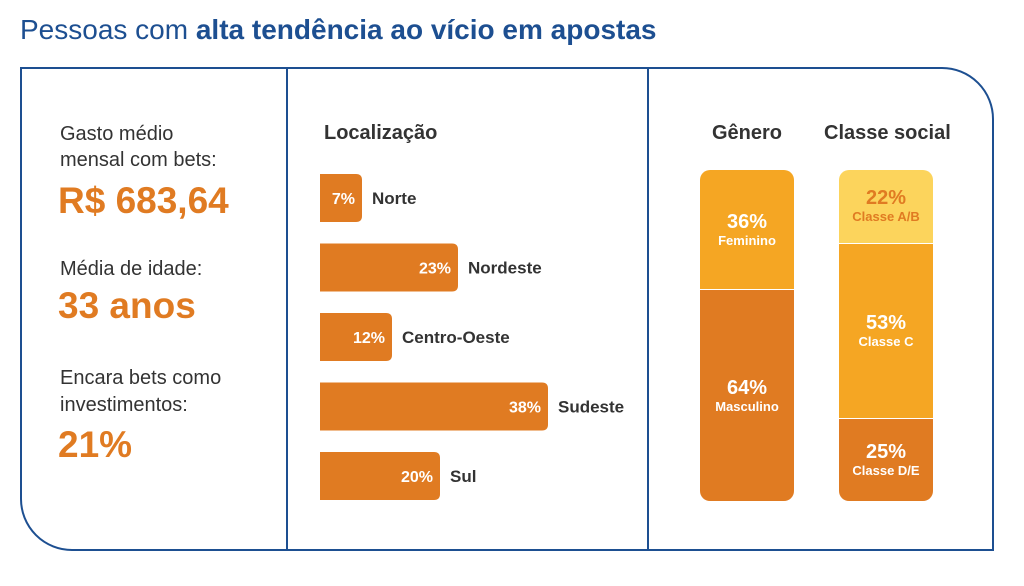 The width and height of the screenshot is (1024, 586). I want to click on class-segment-classe-a-b: 22% Classe A/B, so click(886, 206).